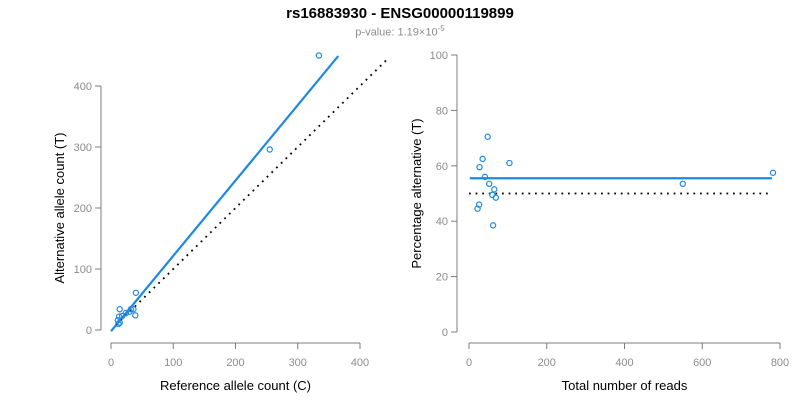 The height and width of the screenshot is (400, 800). I want to click on figure-title: rs16883930 - ENSG00000119899, so click(400, 13).